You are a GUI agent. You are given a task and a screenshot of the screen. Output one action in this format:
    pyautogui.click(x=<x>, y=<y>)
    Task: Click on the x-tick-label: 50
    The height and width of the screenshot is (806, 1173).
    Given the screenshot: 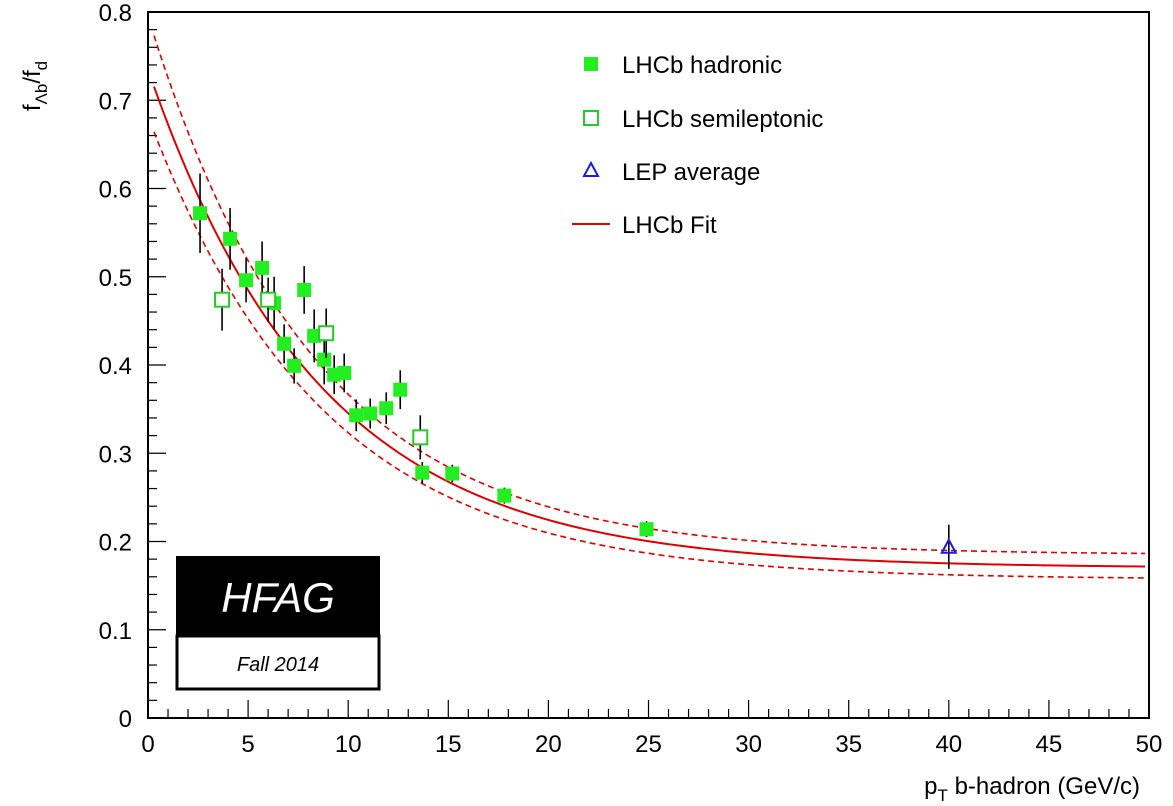 What is the action you would take?
    pyautogui.click(x=1149, y=744)
    